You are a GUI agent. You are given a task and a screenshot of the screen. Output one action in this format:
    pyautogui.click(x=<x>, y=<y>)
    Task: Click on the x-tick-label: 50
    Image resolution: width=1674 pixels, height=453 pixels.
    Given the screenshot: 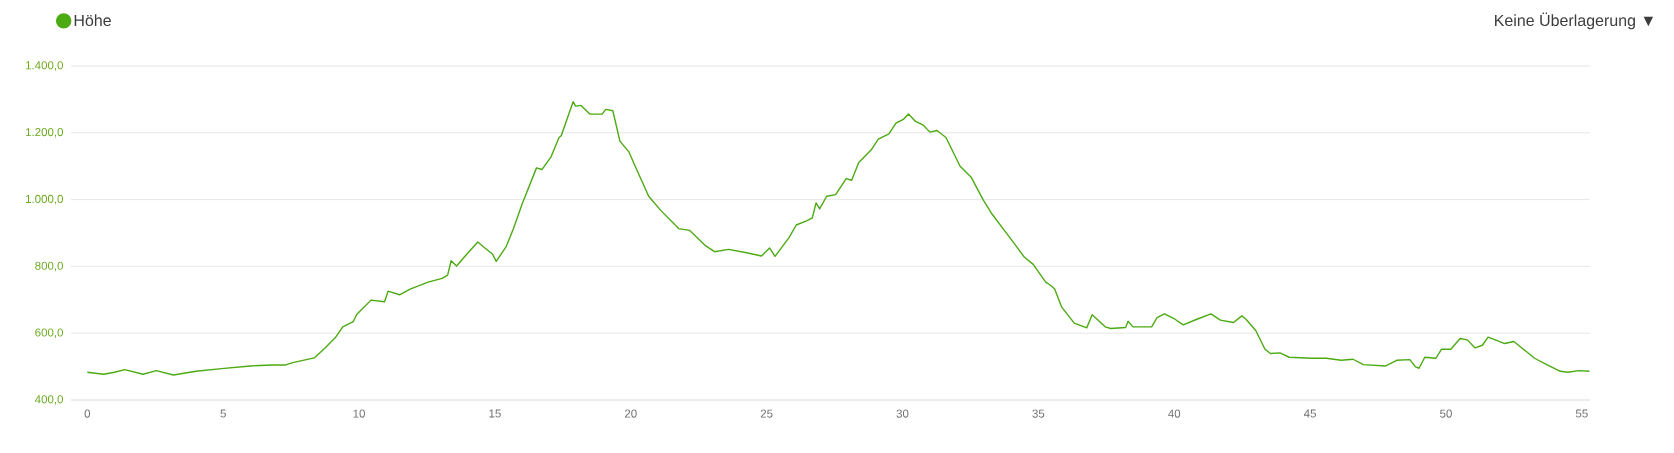 What is the action you would take?
    pyautogui.click(x=1446, y=413)
    